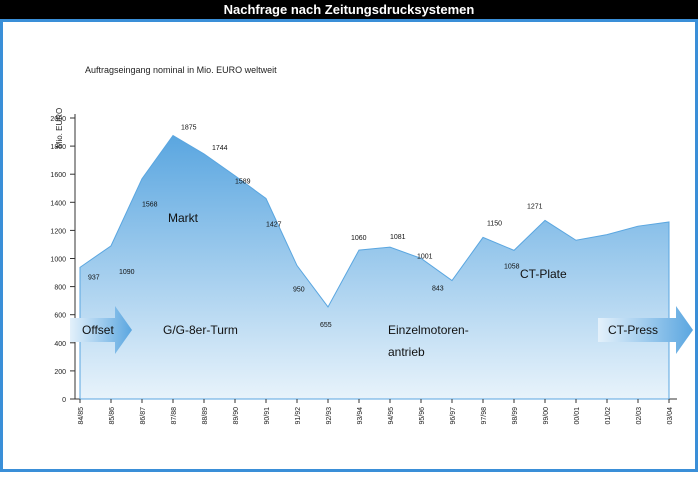  Describe the element at coordinates (608, 416) in the screenshot. I see `x-tick-label: 01/02` at that location.